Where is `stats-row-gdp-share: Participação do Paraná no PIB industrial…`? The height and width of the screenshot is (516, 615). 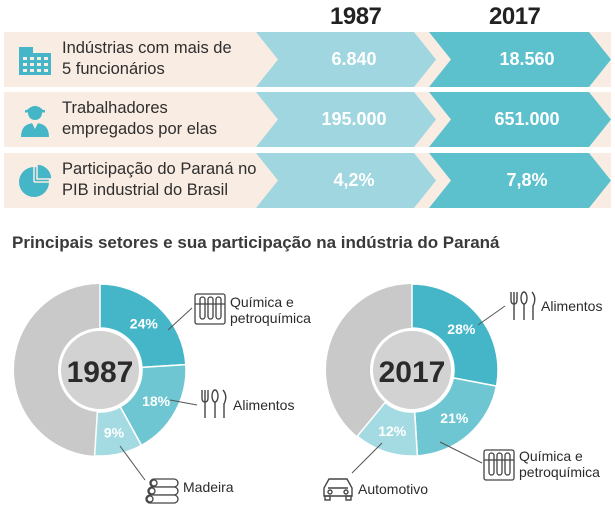 stats-row-gdp-share: Participação do Paraná no PIB industrial… is located at coordinates (307, 180).